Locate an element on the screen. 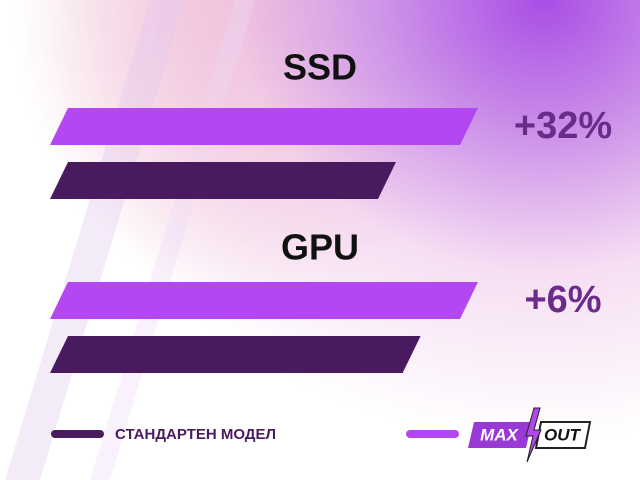  difference-label: +6% is located at coordinates (562, 300).